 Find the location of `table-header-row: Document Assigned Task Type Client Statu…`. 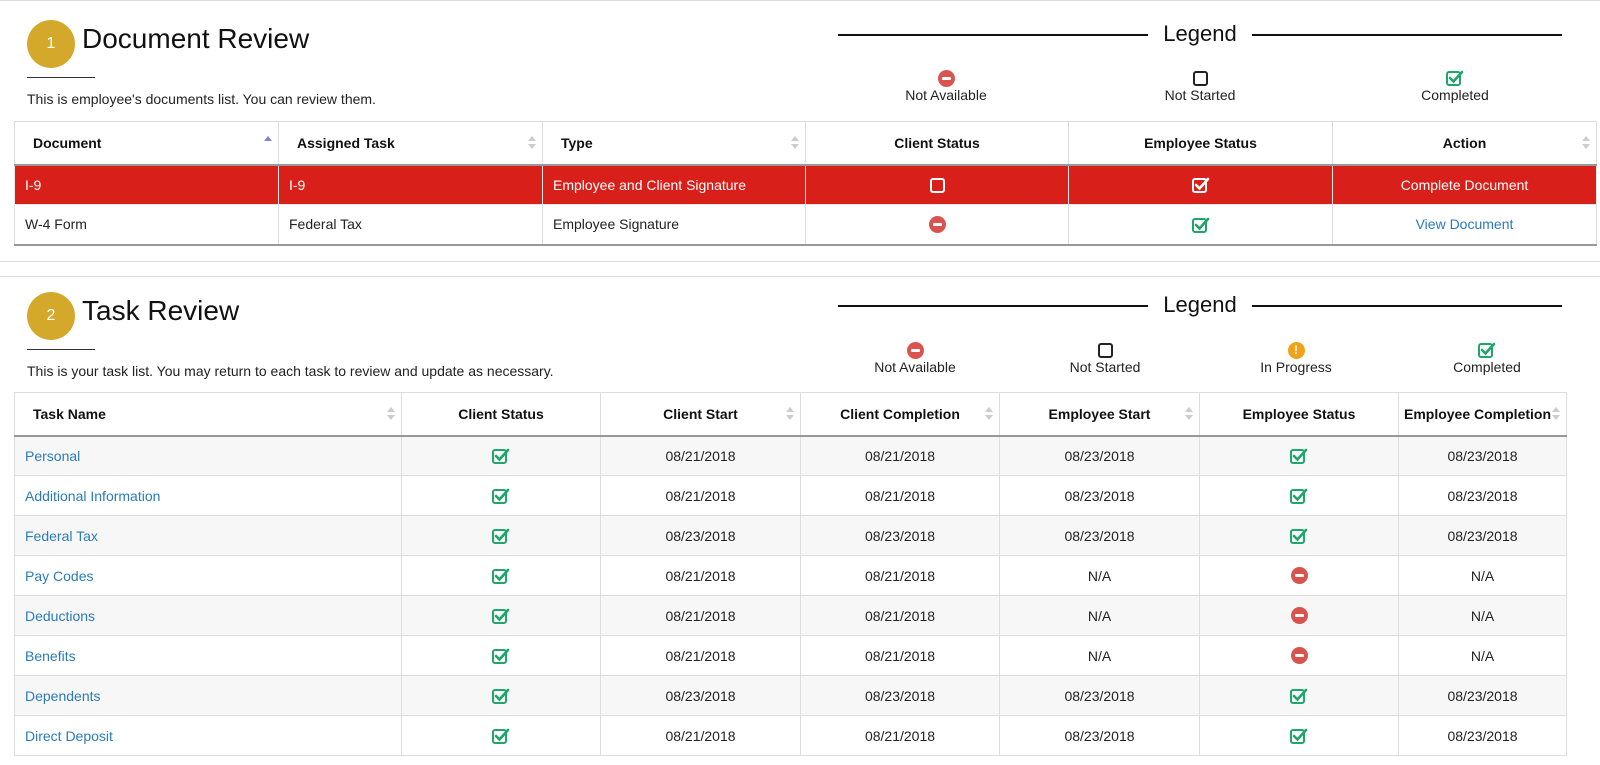

table-header-row: Document Assigned Task Type Client Statu… is located at coordinates (805, 143).